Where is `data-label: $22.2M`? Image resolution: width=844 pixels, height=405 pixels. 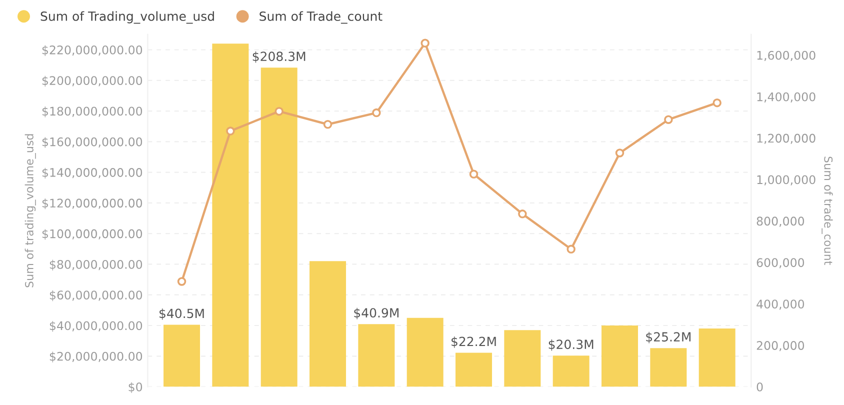 data-label: $22.2M is located at coordinates (474, 342).